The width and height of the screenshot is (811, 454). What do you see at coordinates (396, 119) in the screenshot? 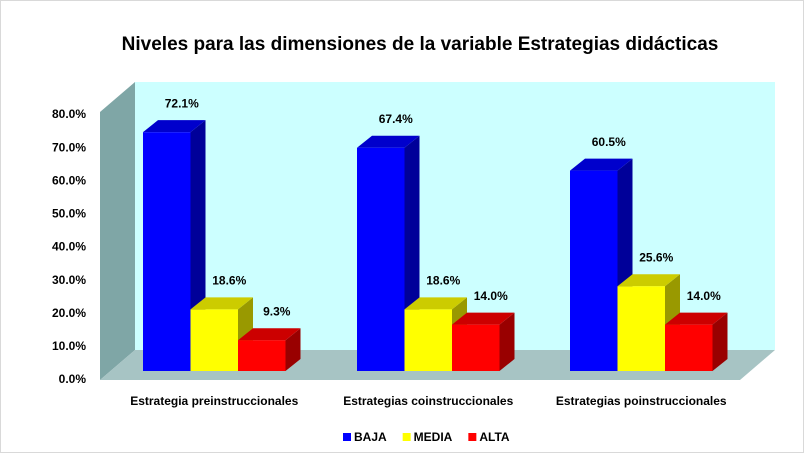
I see `data-label: 67.4%` at bounding box center [396, 119].